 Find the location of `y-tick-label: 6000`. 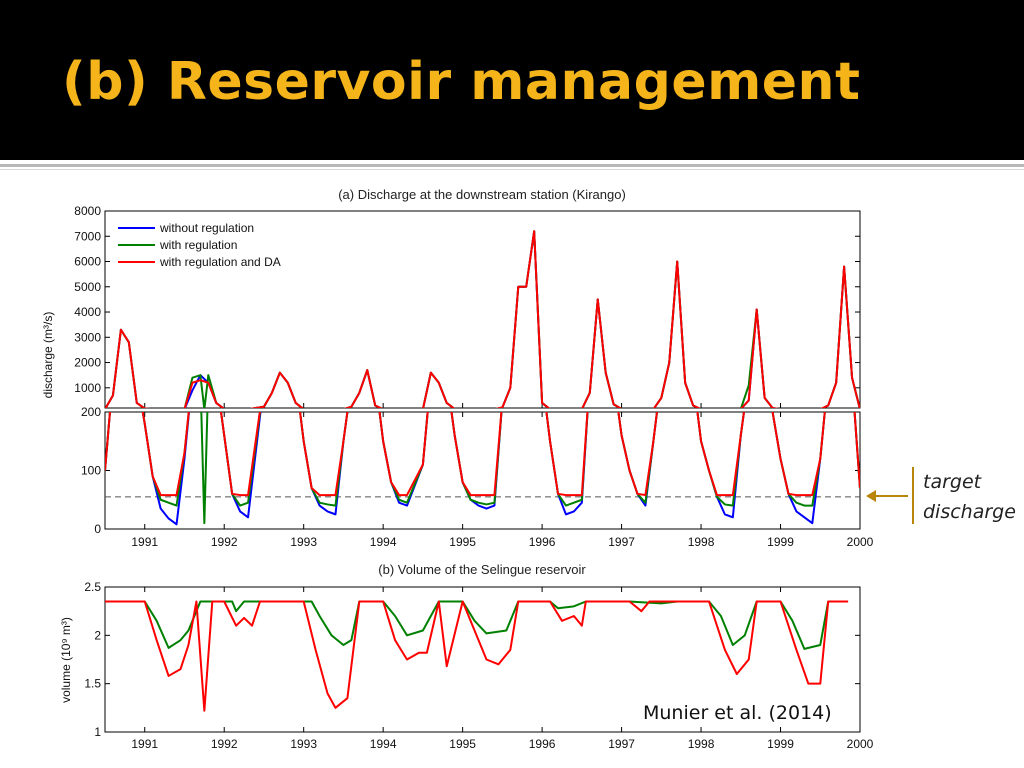

y-tick-label: 6000 is located at coordinates (87, 262).